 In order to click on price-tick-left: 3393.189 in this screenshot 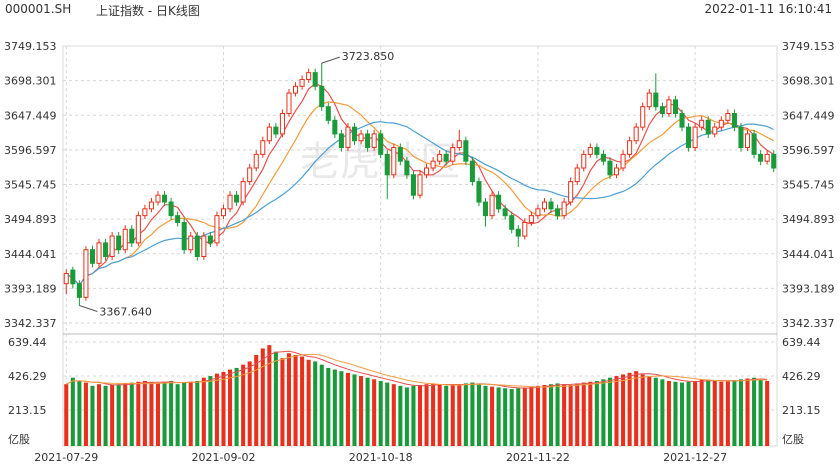, I will do `click(30, 288)`.